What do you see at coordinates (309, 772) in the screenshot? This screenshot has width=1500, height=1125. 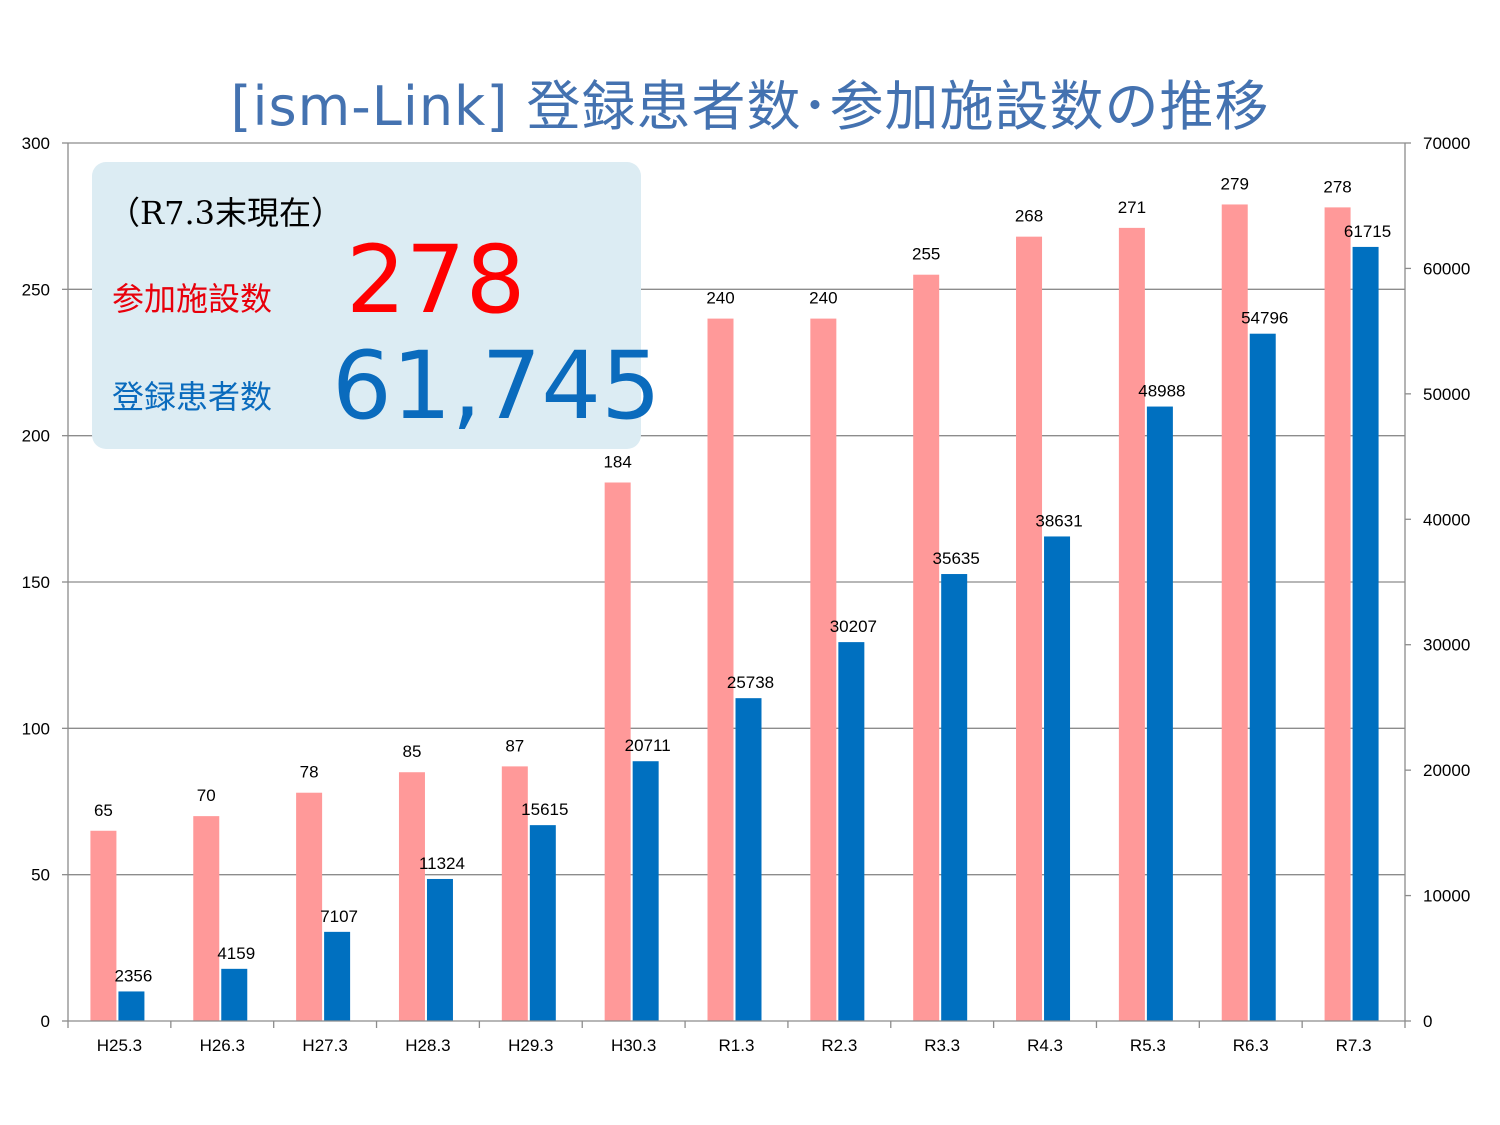 I see `facility-value-label: 78` at bounding box center [309, 772].